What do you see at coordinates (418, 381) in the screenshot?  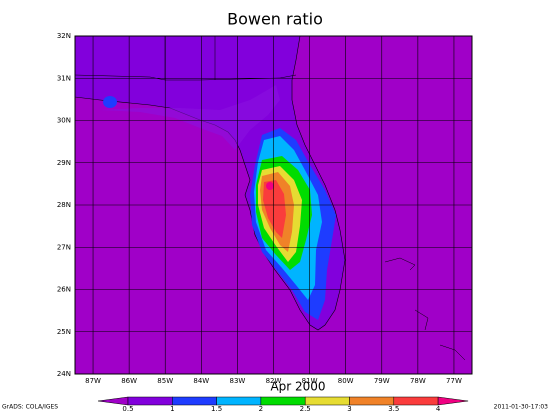 I see `x-tick-label: 78W` at bounding box center [418, 381].